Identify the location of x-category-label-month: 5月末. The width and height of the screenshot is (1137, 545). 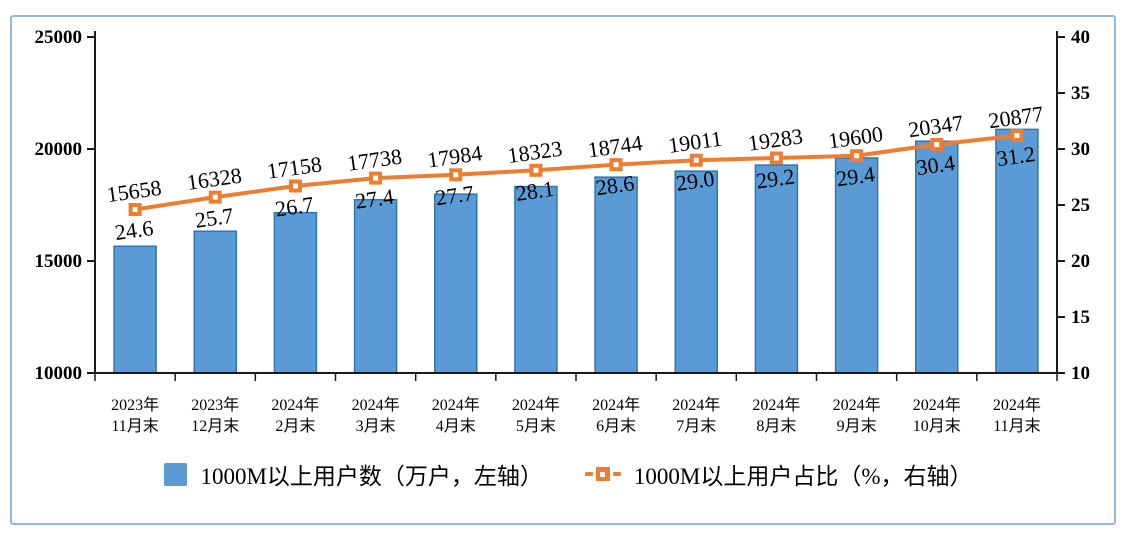
(536, 426).